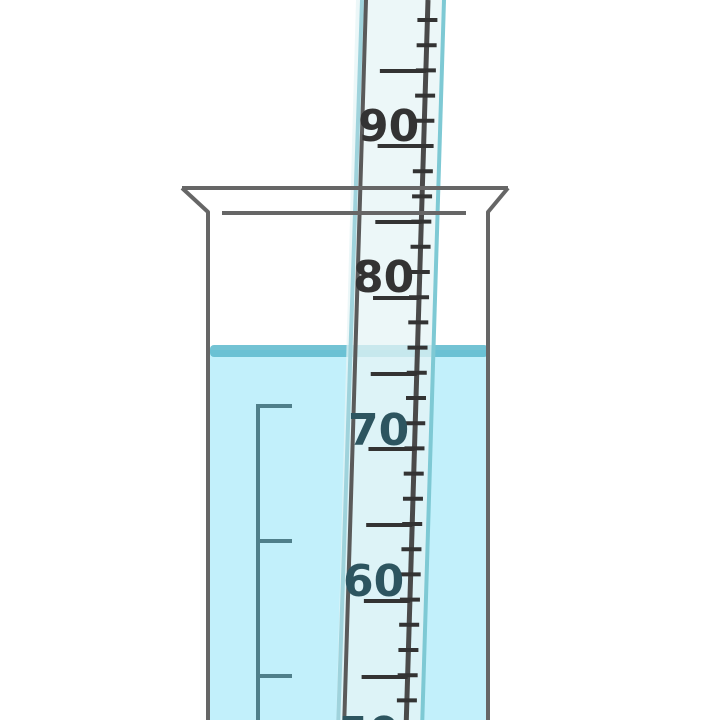 The height and width of the screenshot is (720, 720). What do you see at coordinates (383, 277) in the screenshot?
I see `scale-label-80: 80` at bounding box center [383, 277].